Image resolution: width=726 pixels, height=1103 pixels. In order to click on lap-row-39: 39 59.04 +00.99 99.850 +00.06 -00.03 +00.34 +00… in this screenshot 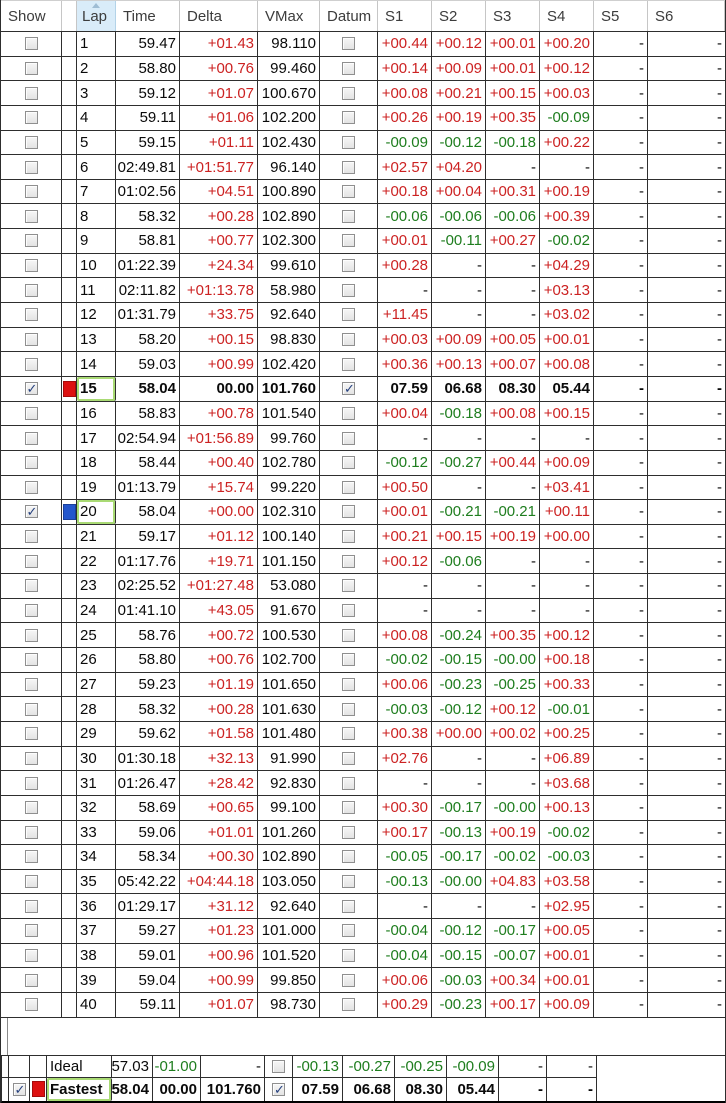, I will do `click(363, 980)`.